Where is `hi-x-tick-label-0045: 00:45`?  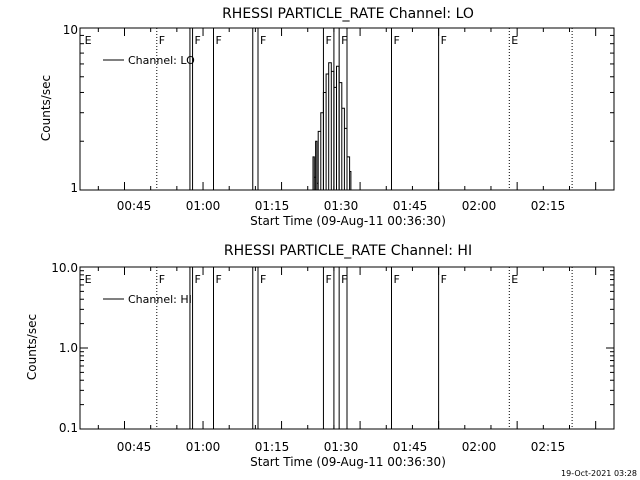
hi-x-tick-label-0045: 00:45 is located at coordinates (134, 447).